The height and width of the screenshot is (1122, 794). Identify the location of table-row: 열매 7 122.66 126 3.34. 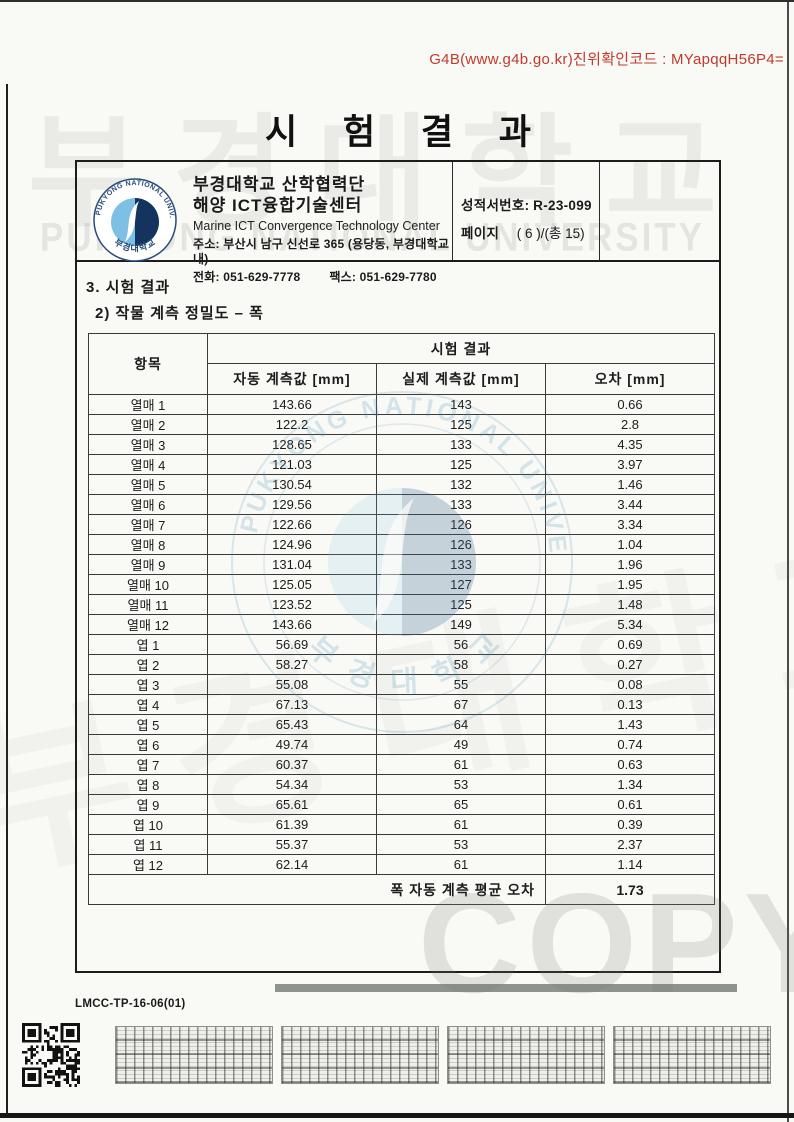
(402, 524).